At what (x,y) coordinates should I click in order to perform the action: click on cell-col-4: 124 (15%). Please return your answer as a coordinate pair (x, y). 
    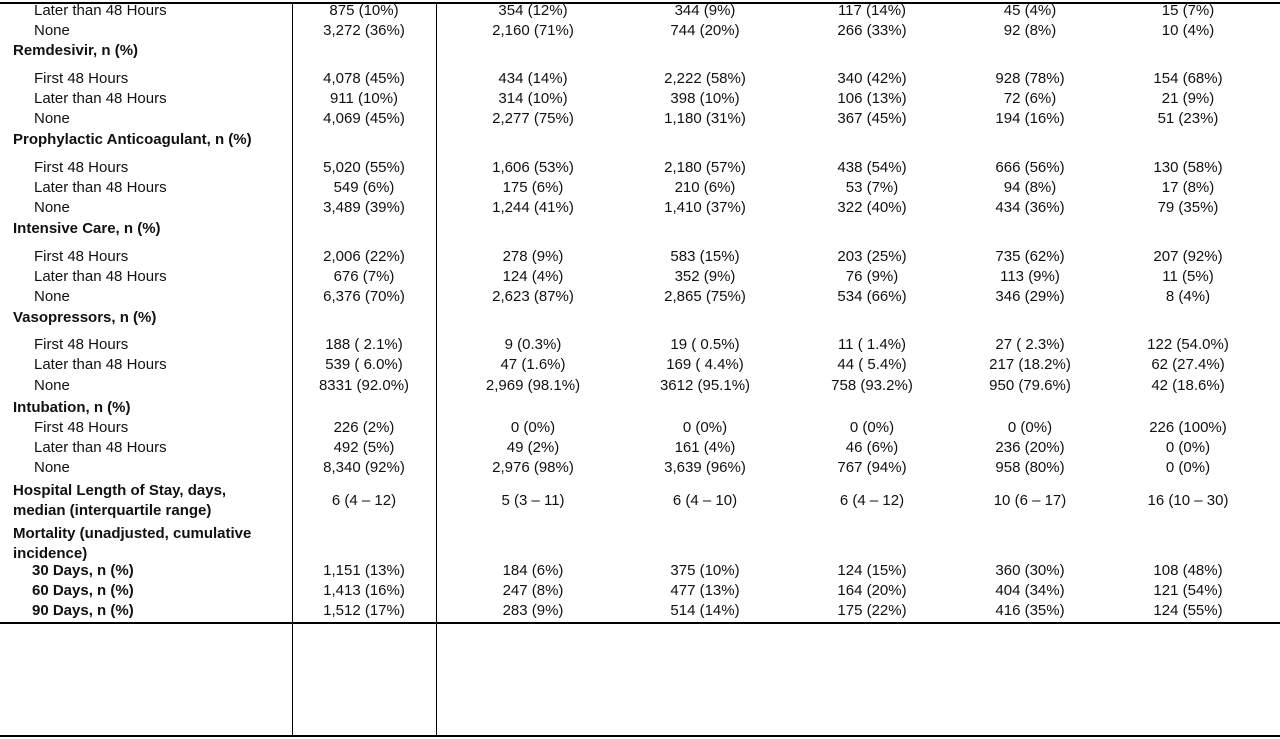
    Looking at the image, I should click on (872, 570).